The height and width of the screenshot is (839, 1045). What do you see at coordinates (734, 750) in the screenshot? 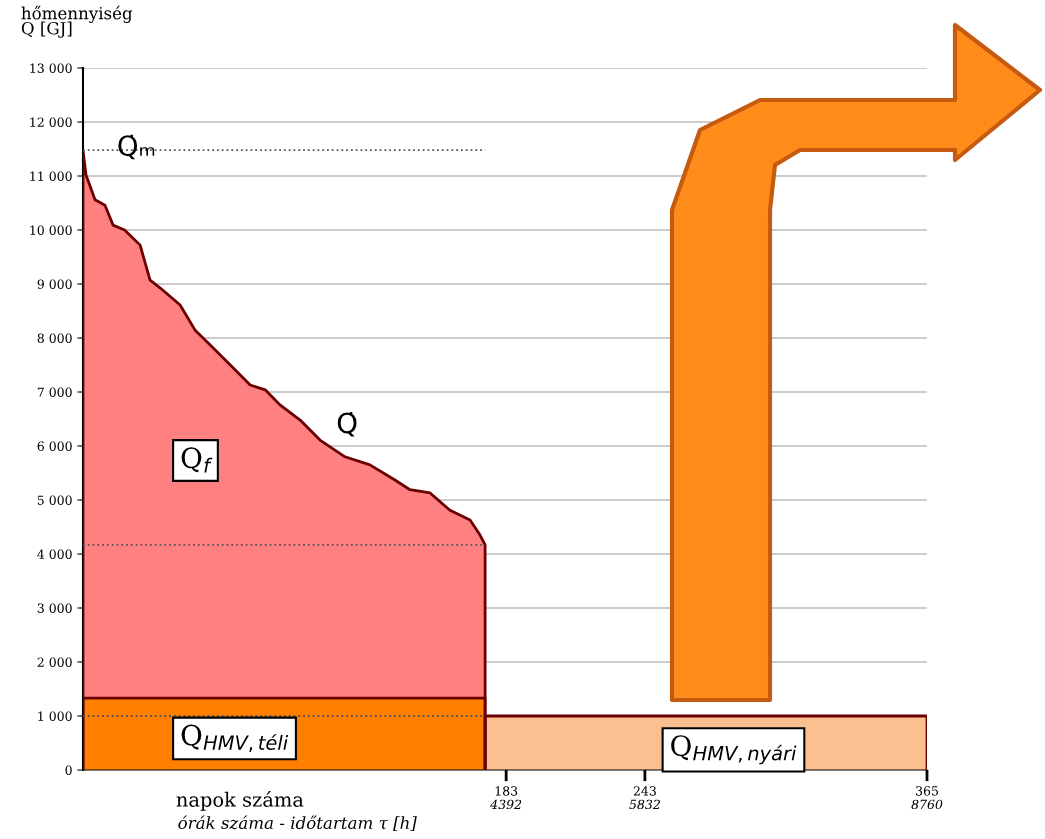
I see `annotation: Q$_{HMV,nyári}$` at bounding box center [734, 750].